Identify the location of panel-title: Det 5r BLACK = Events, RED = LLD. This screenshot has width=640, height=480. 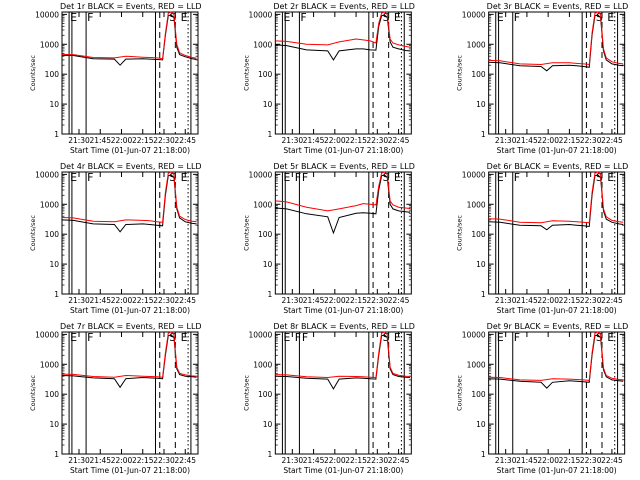
(344, 166).